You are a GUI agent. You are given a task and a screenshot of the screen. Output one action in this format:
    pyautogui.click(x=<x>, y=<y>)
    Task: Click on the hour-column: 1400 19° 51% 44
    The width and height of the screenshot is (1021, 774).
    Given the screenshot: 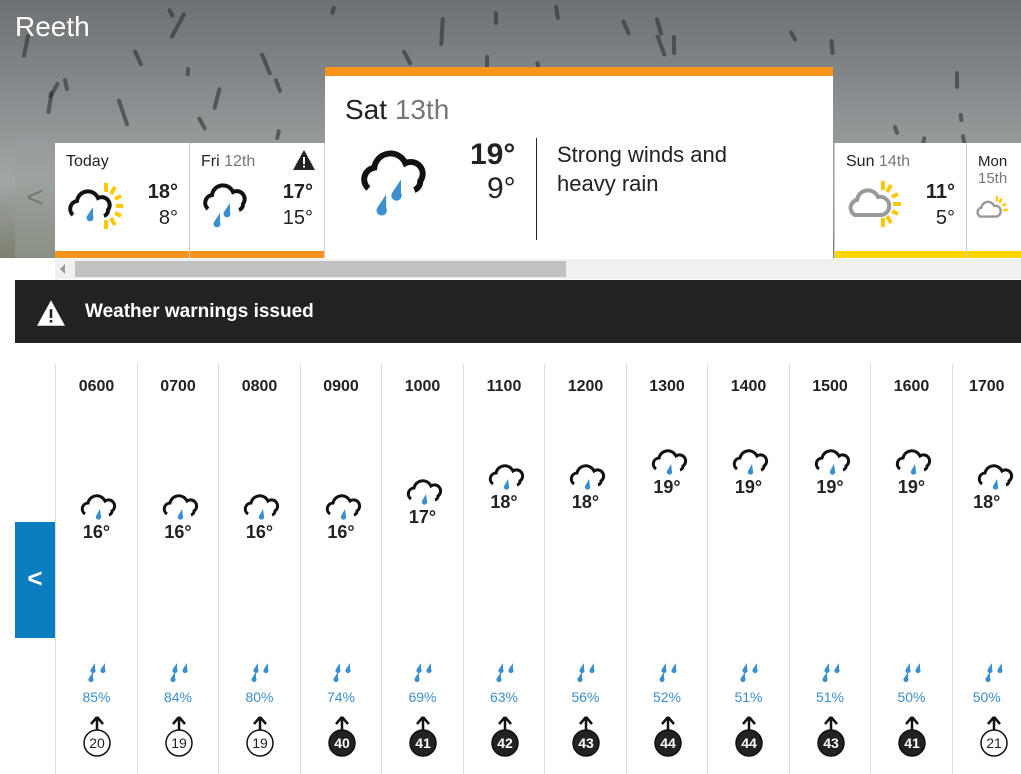 What is the action you would take?
    pyautogui.click(x=748, y=569)
    